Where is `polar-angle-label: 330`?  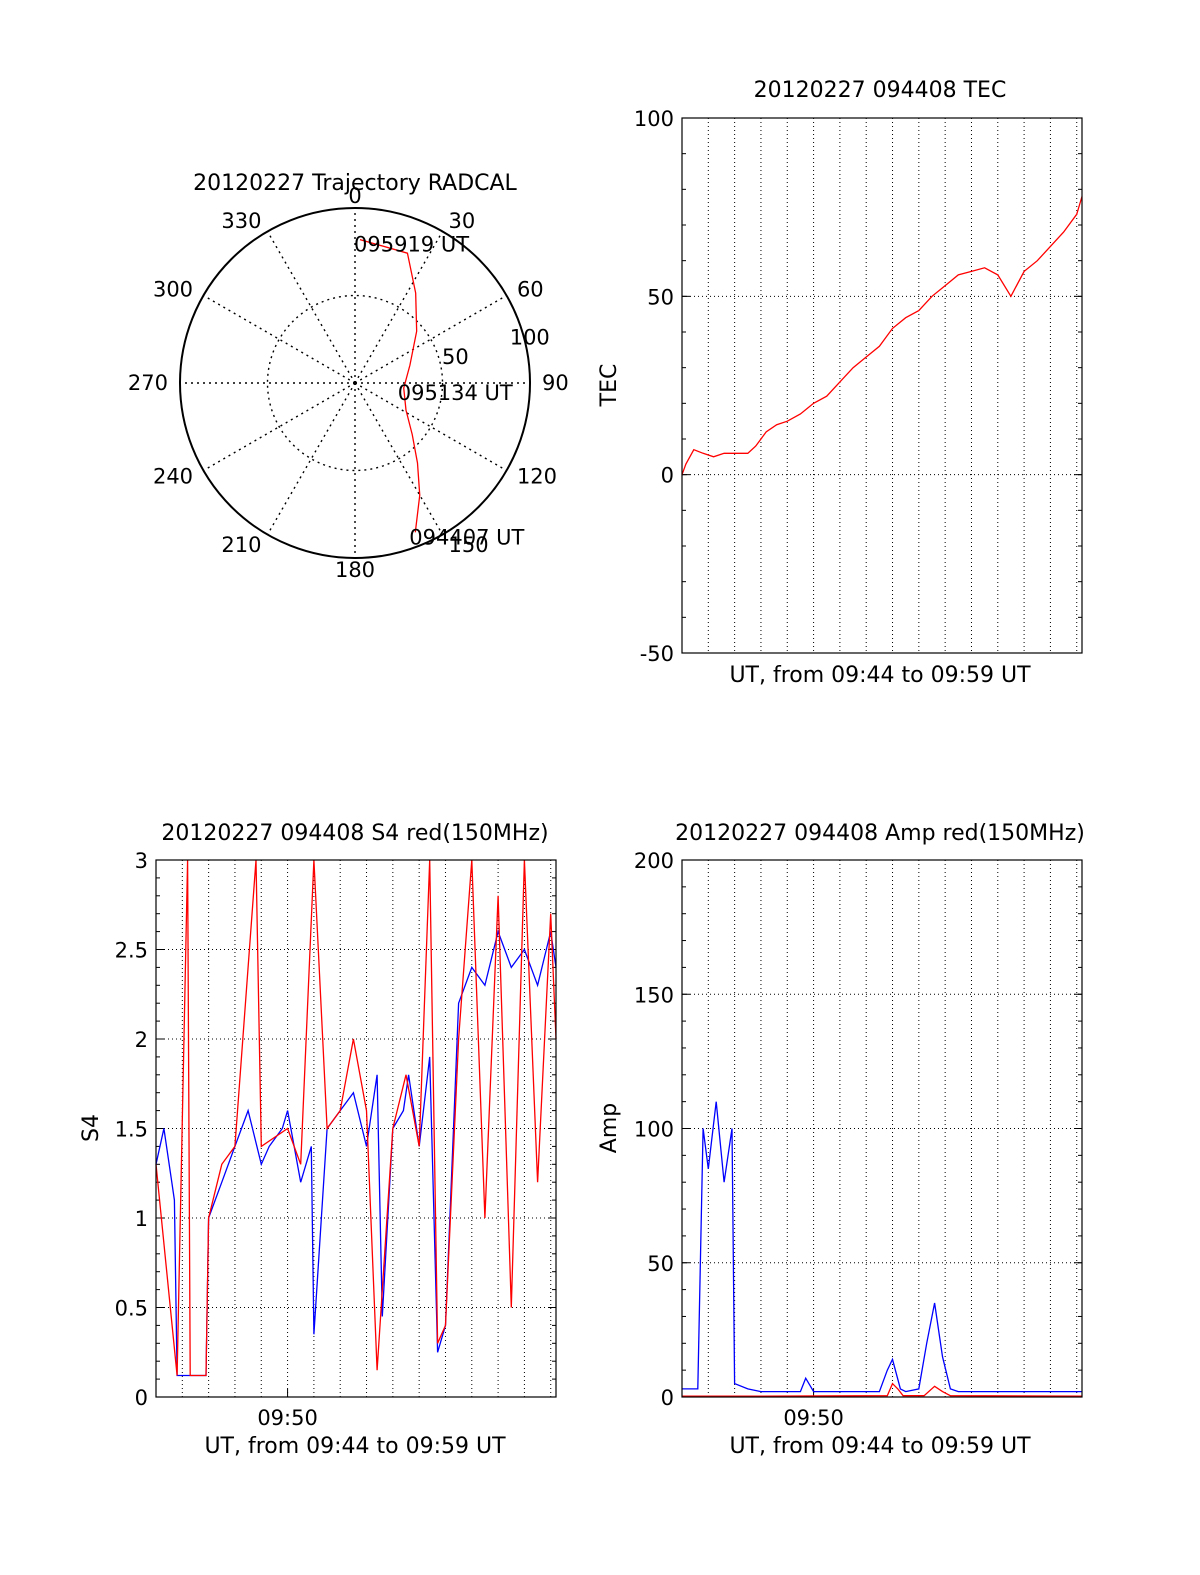
polar-angle-label: 330 is located at coordinates (241, 221).